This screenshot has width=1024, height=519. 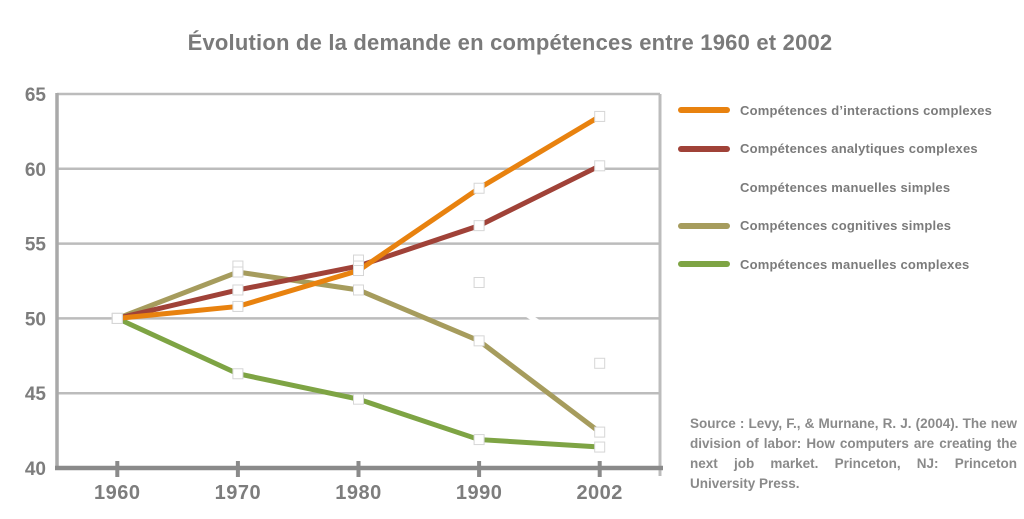 I want to click on legend-item: Compétences d’interactions complexes, so click(x=835, y=110).